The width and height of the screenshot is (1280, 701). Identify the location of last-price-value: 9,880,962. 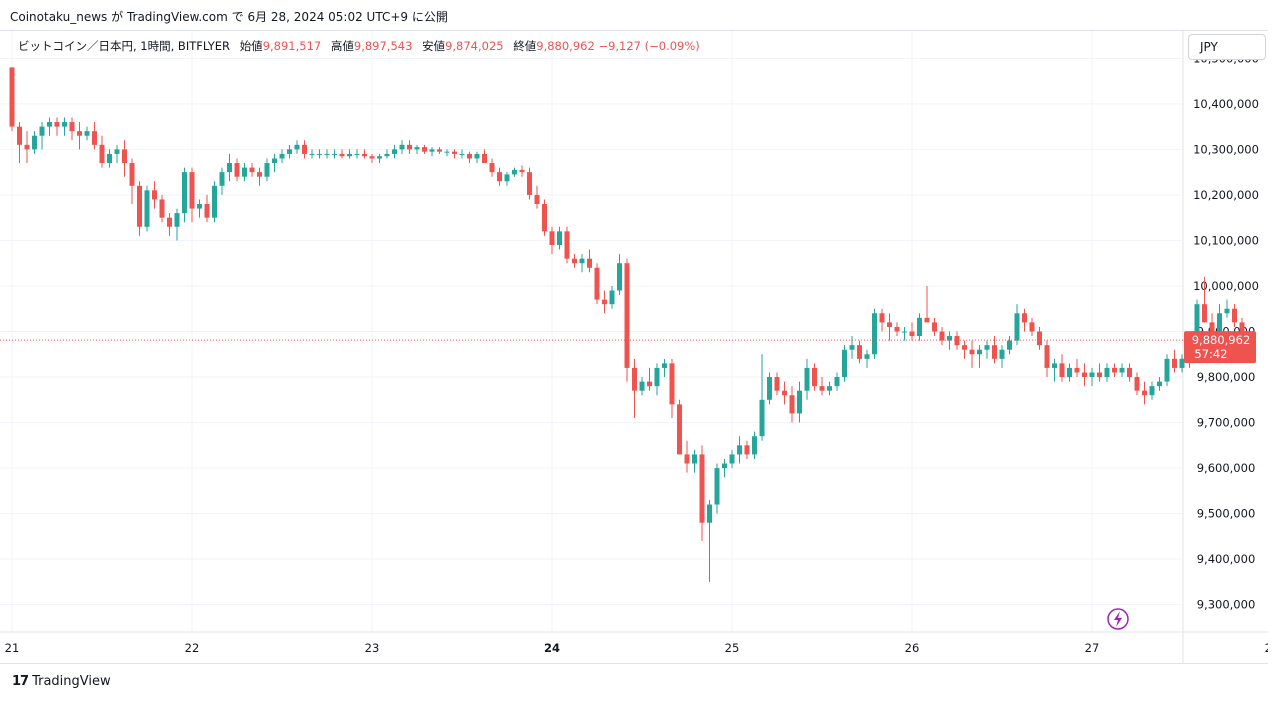
(1221, 340).